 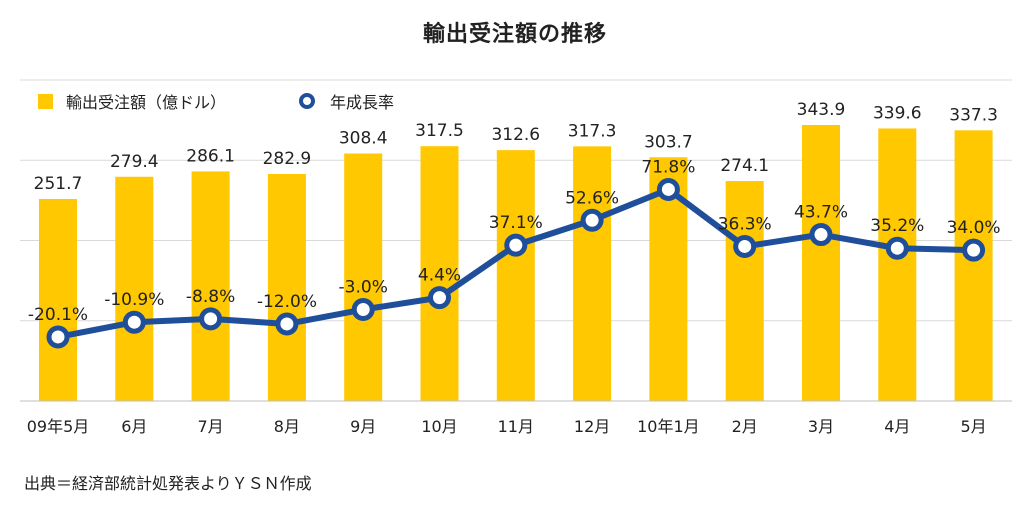 I want to click on bar-label-0: 251.7, so click(x=58, y=184).